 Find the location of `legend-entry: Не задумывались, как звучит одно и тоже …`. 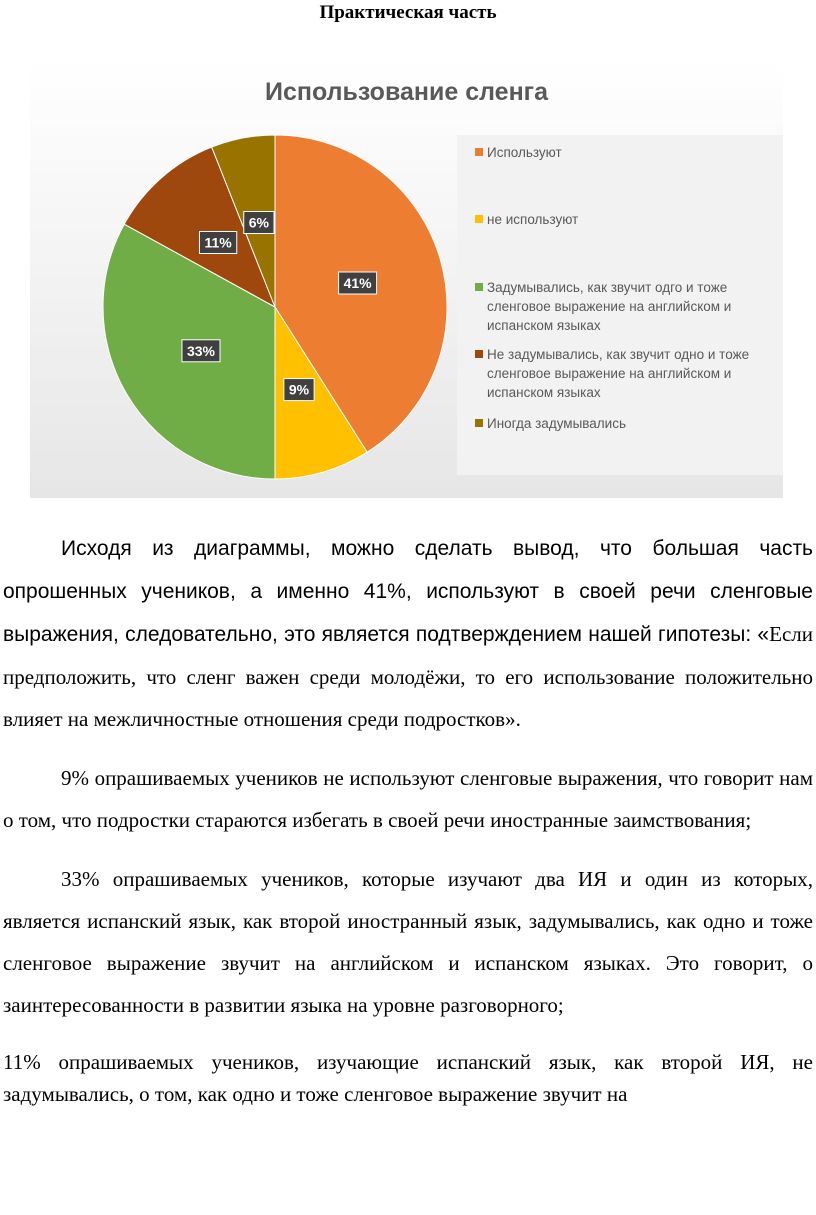

legend-entry: Не задумывались, как звучит одно и тоже … is located at coordinates (626, 373).